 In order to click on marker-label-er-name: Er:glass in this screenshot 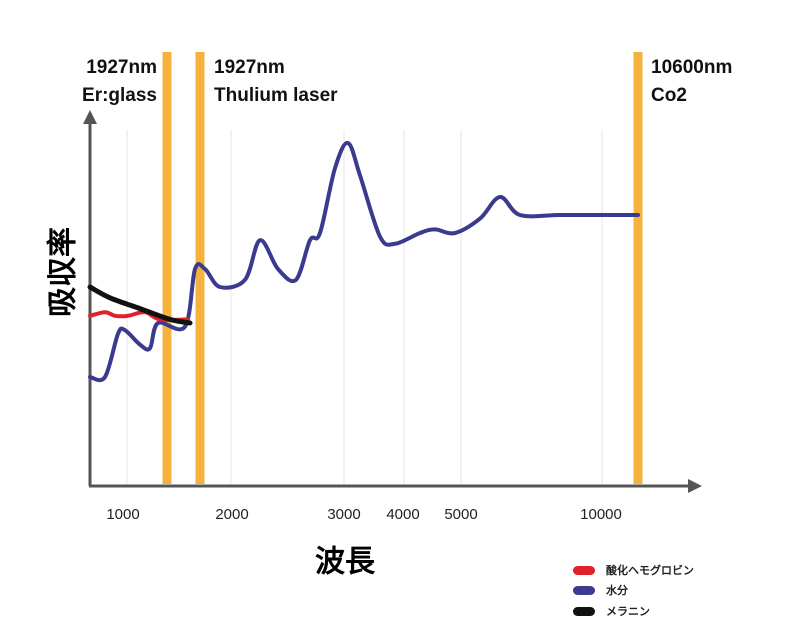, I will do `click(119, 95)`.